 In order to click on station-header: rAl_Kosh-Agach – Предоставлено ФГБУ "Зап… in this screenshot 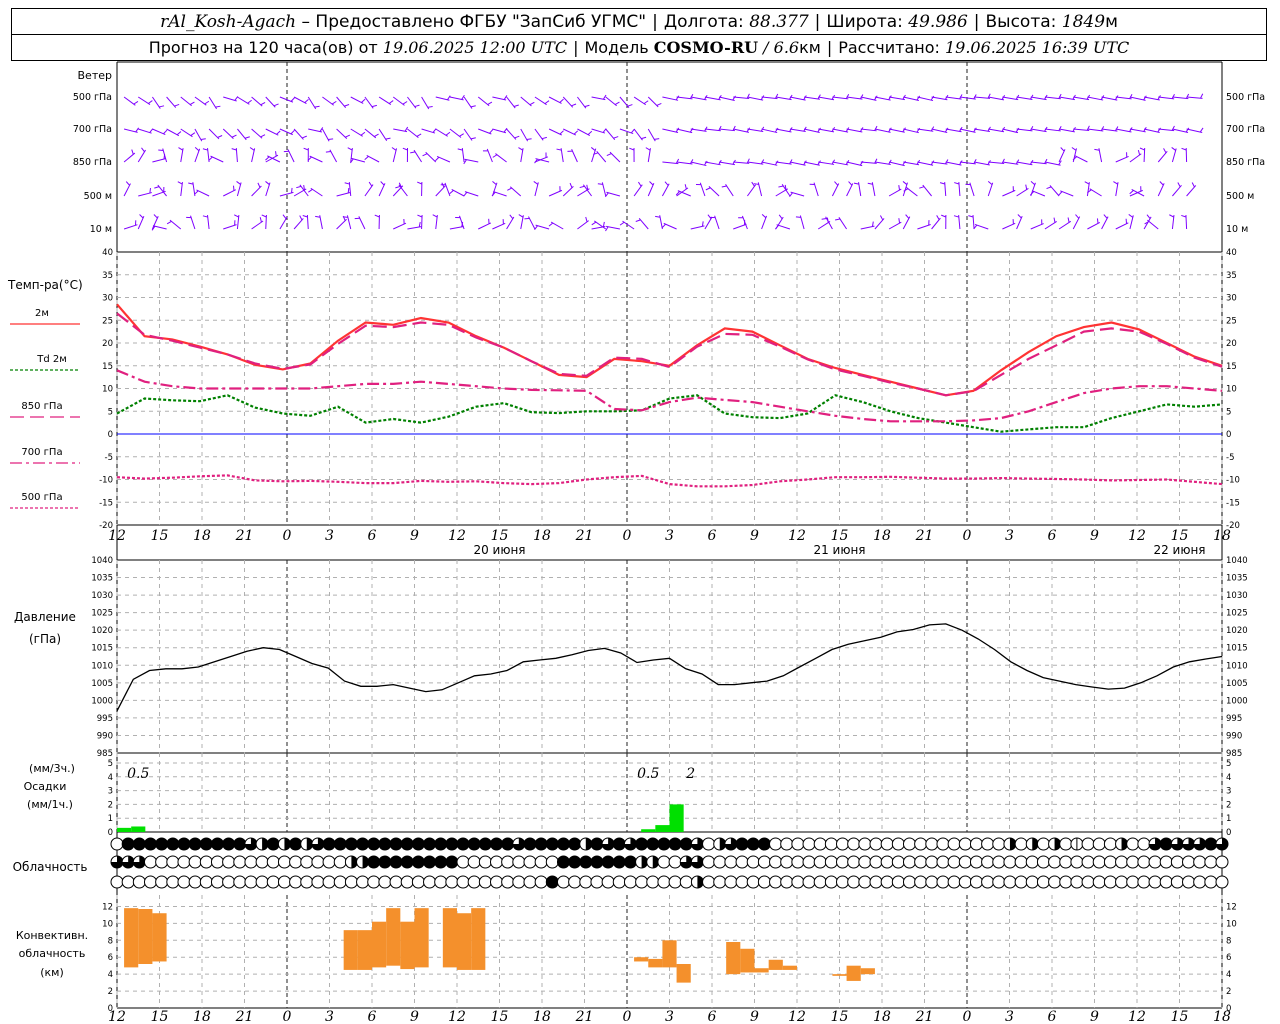, I will do `click(639, 21)`.